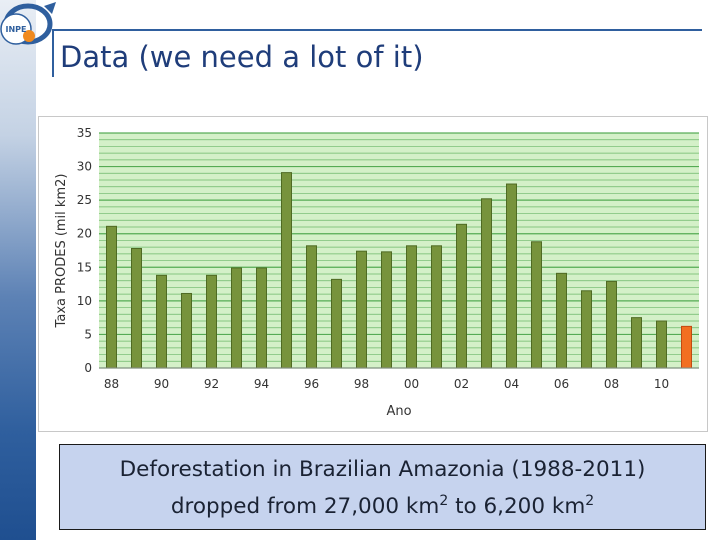  Describe the element at coordinates (88, 368) in the screenshot. I see `y-tick-label: 0` at that location.